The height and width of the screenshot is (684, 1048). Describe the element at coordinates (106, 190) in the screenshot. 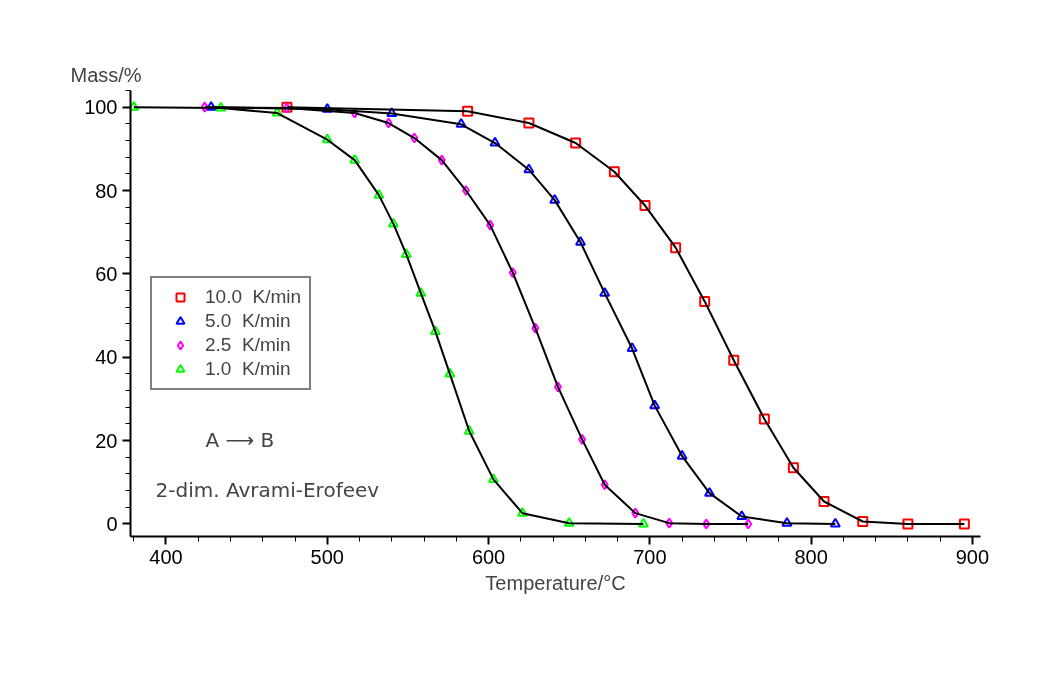

I see `y-tick-label: 80` at that location.